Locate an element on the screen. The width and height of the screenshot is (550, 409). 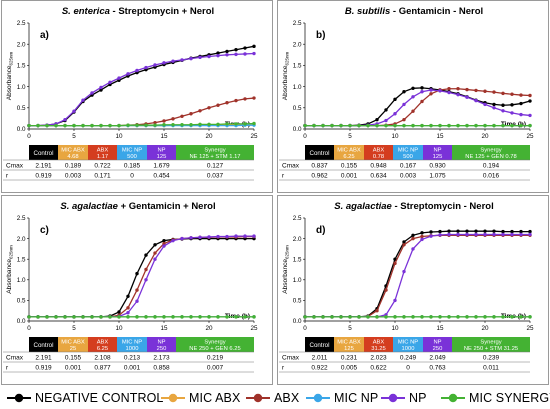
table-cell: 0.005 is located at coordinates (349, 367).